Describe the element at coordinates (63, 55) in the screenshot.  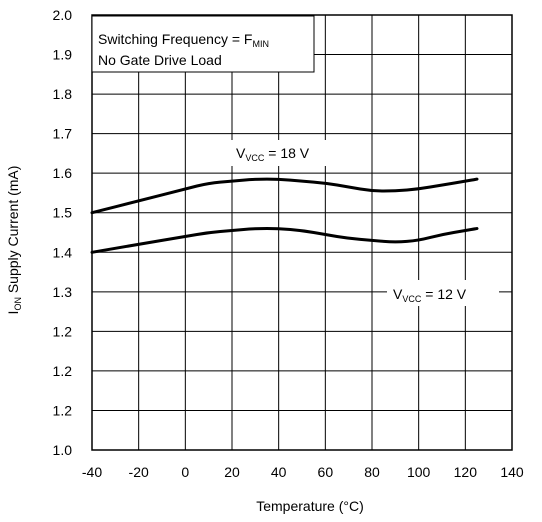
I see `y-tick-label: 1.9` at that location.